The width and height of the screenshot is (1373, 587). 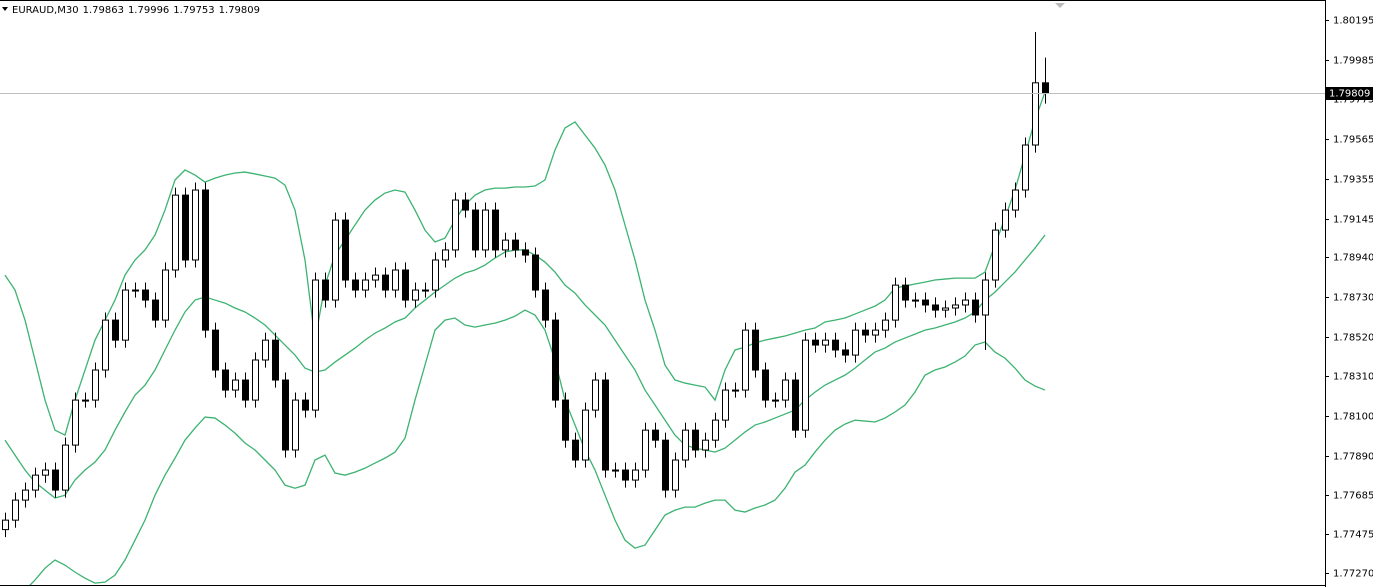 What do you see at coordinates (1353, 338) in the screenshot?
I see `y-tick-label: 1.78520` at bounding box center [1353, 338].